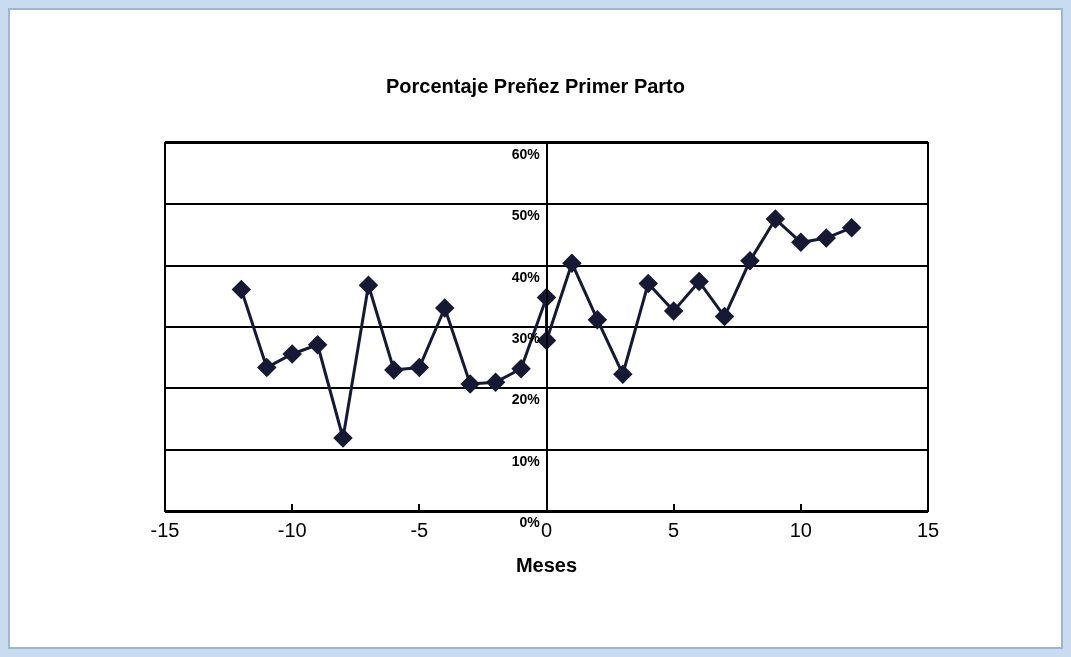  What do you see at coordinates (526, 399) in the screenshot?
I see `y-tick-label: 20%` at bounding box center [526, 399].